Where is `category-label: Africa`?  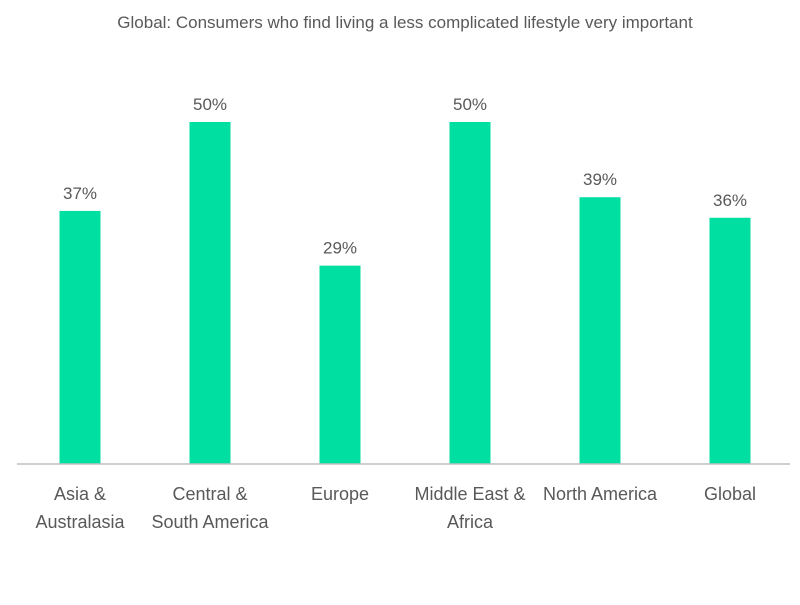
category-label: Africa is located at coordinates (470, 522).